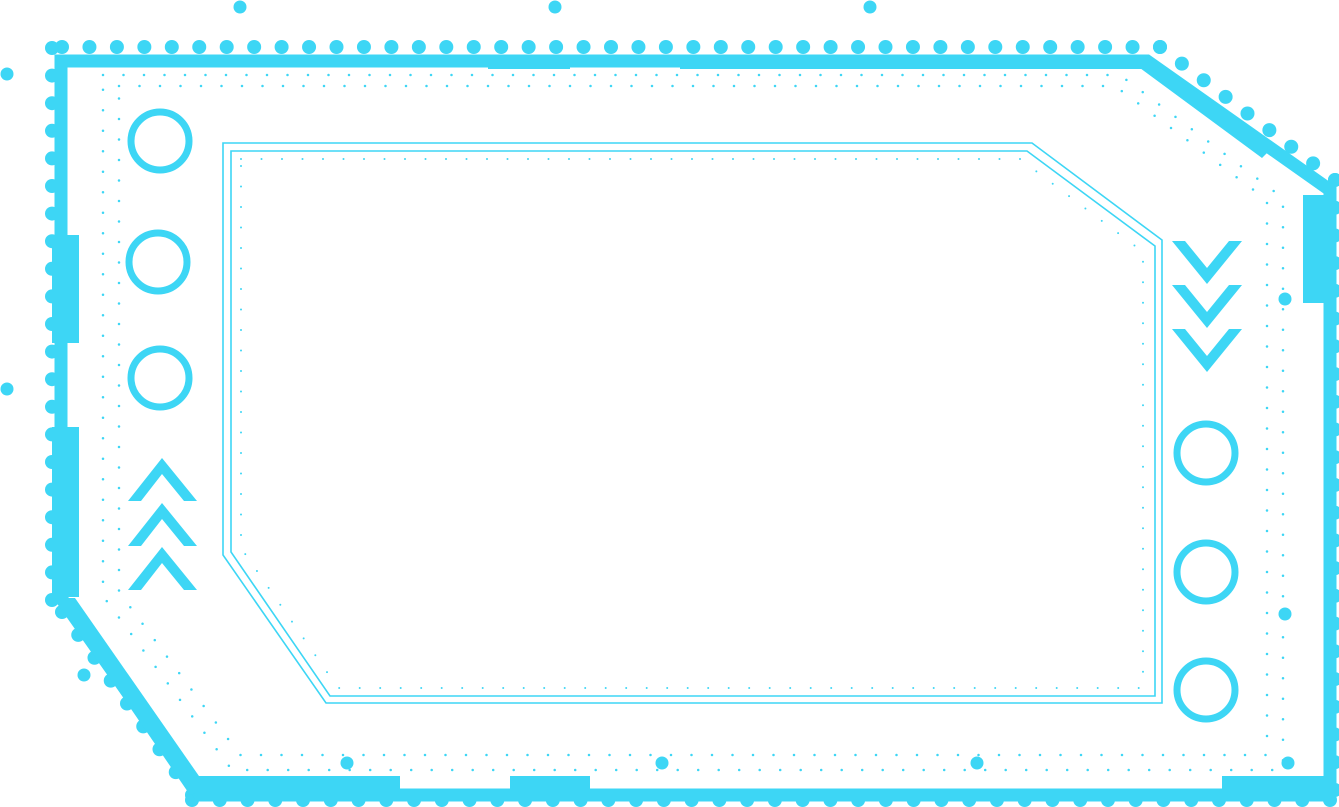  What do you see at coordinates (1207, 106) in the screenshot?
I see `top-right-diagonal-band` at bounding box center [1207, 106].